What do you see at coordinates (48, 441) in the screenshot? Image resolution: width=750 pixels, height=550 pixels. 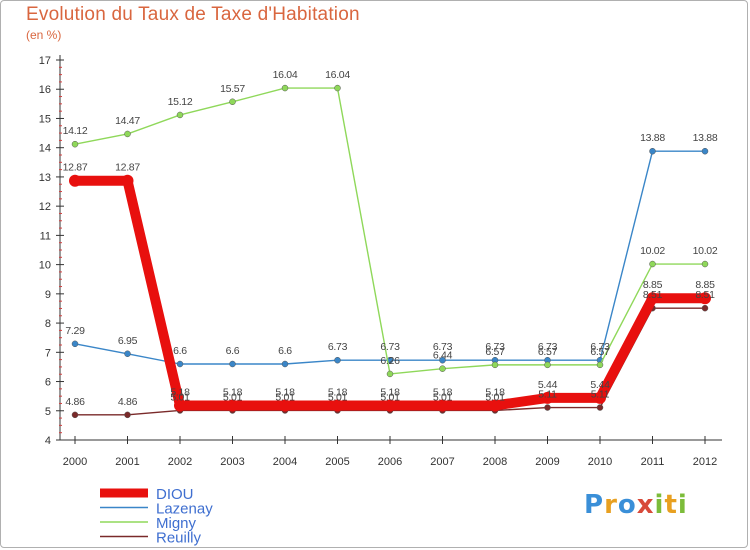 I see `y-tick-label: 4` at bounding box center [48, 441].